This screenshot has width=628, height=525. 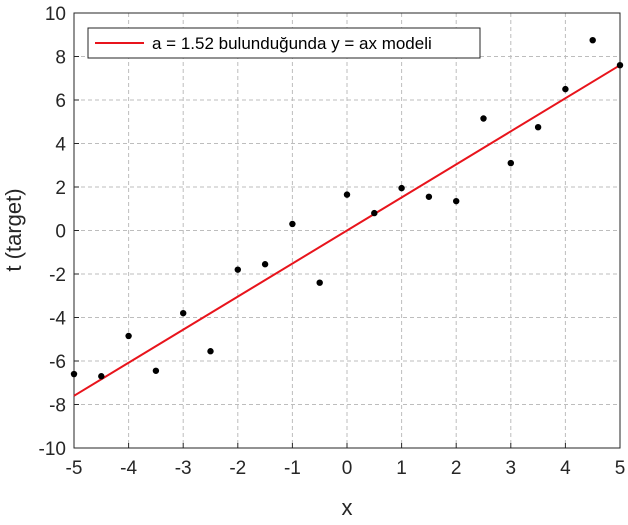 I want to click on x-axis: -5 -4 -3 -2 -1 0 1 2 3 4 5, so click(x=346, y=461).